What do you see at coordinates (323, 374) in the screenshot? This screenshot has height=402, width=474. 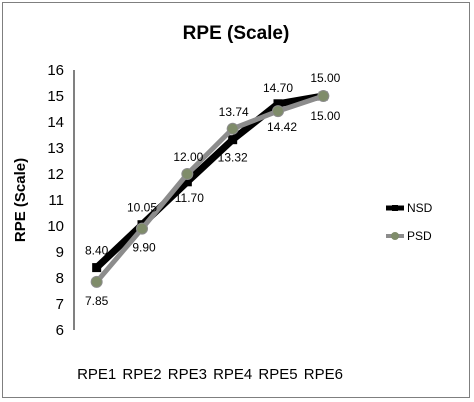 I see `x-tick-label: RPE6` at bounding box center [323, 374].